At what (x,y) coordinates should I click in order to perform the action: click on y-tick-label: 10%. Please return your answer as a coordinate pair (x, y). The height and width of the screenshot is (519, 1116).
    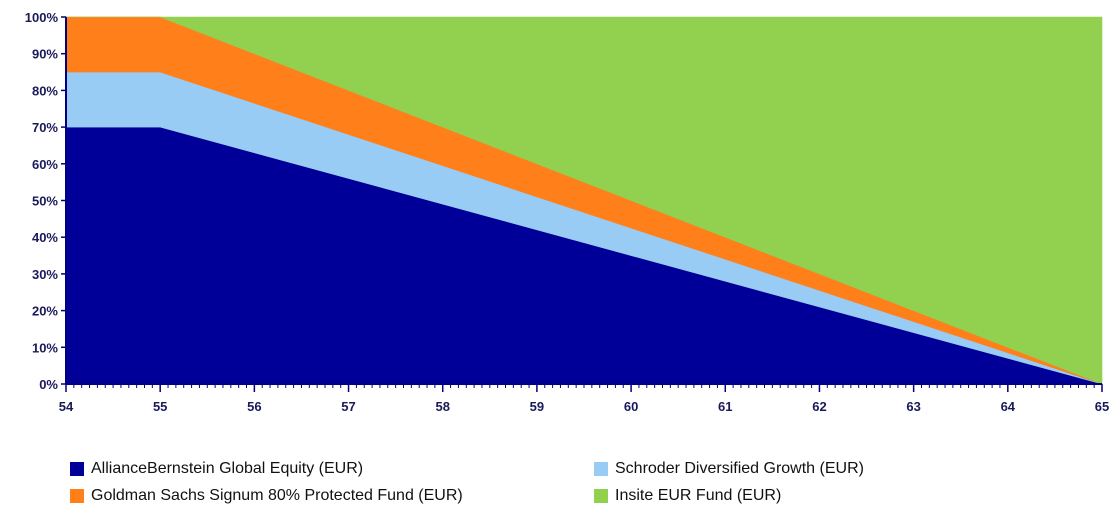
    Looking at the image, I should click on (45, 347).